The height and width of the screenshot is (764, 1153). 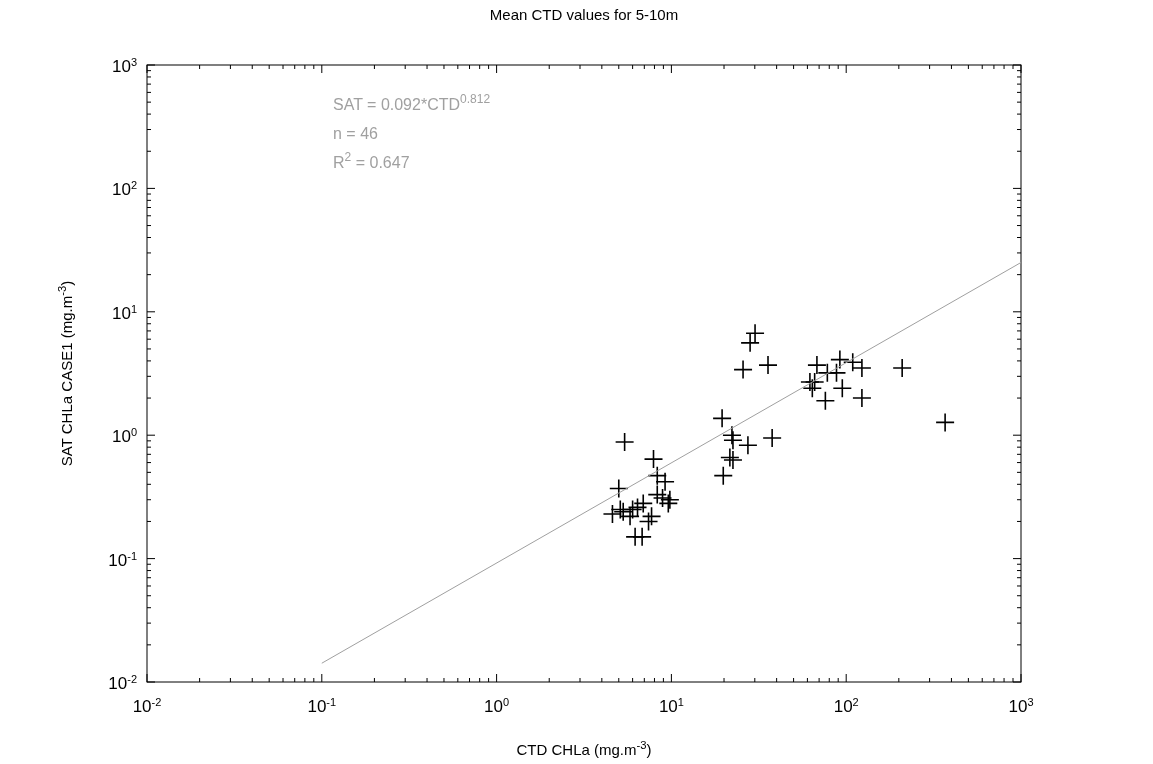 What do you see at coordinates (584, 748) in the screenshot?
I see `x-axis-title: CTD CHLa (mg.m$^{-3}$)` at bounding box center [584, 748].